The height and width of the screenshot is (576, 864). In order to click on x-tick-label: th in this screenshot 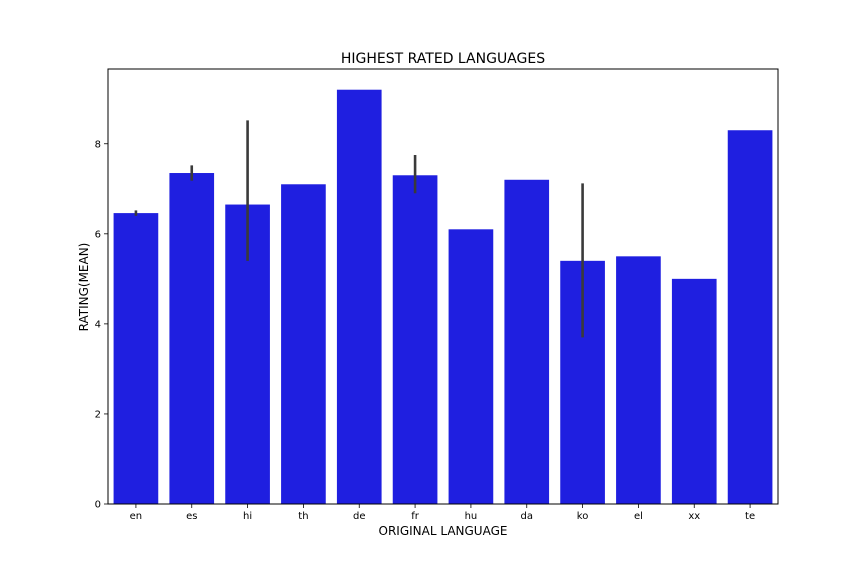, I will do `click(303, 516)`.